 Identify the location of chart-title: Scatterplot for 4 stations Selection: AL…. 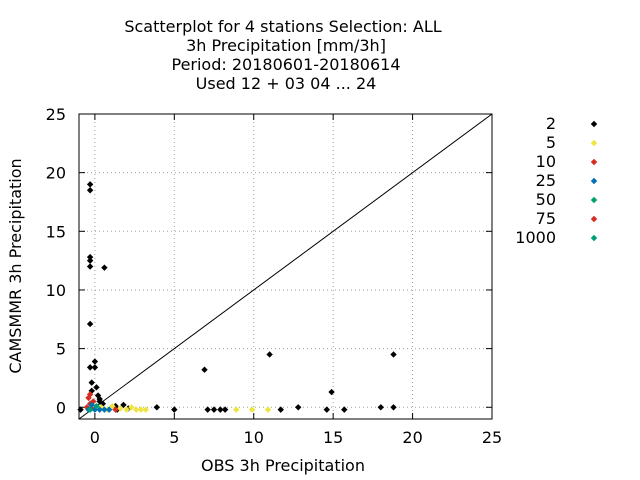
(282, 55).